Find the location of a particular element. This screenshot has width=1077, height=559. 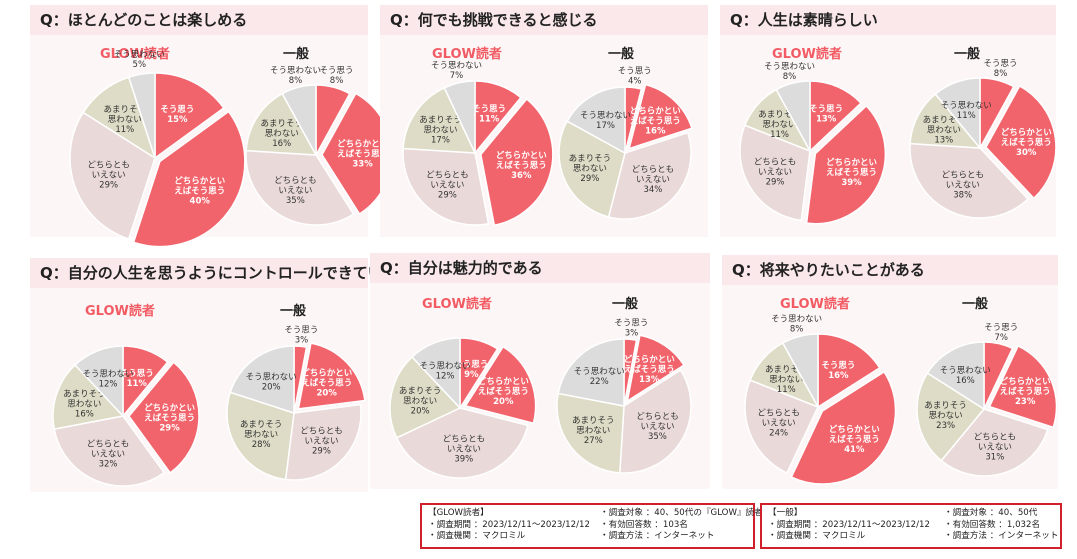

slice-label-amari-soomowanai: あまりそう思わない 27% is located at coordinates (593, 431).